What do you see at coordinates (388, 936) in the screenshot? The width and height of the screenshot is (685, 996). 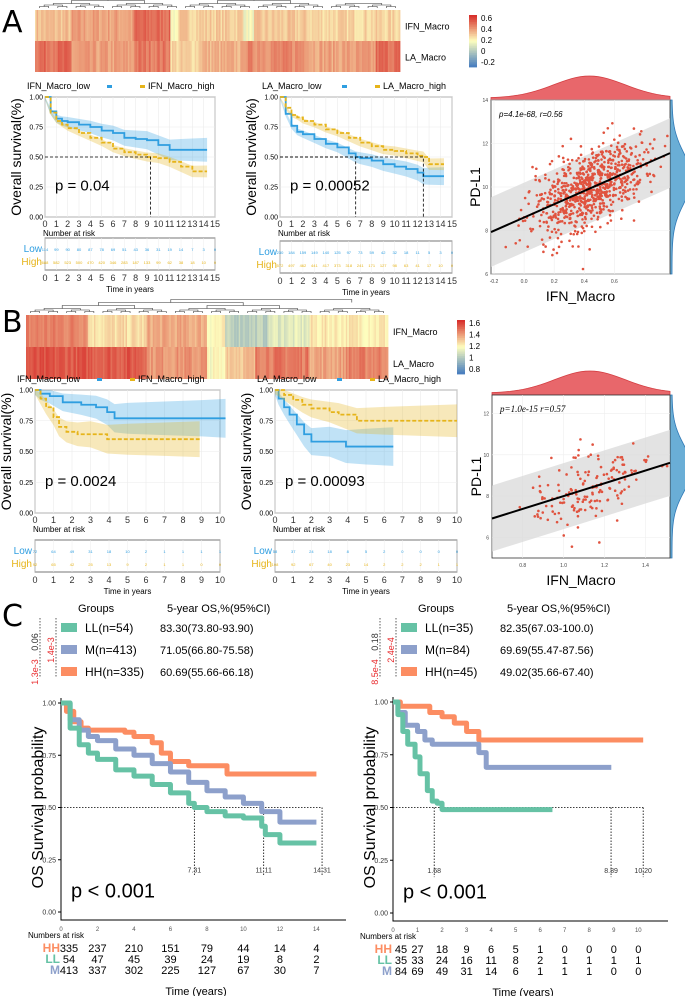 I see `risk-table-title: Numbers at risk` at bounding box center [388, 936].